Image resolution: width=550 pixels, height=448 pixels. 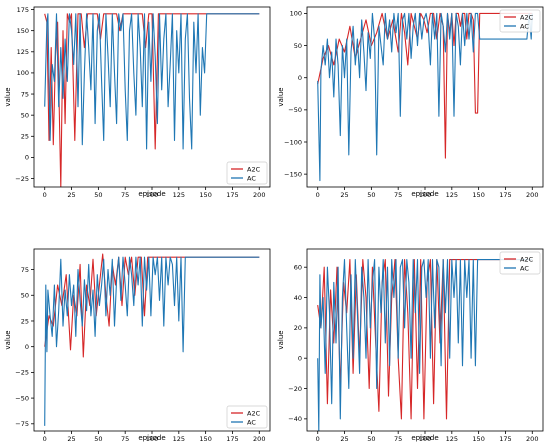 What do you see at coordinates (298, 328) in the screenshot?
I see `y-tick-label: 20` at bounding box center [298, 328].